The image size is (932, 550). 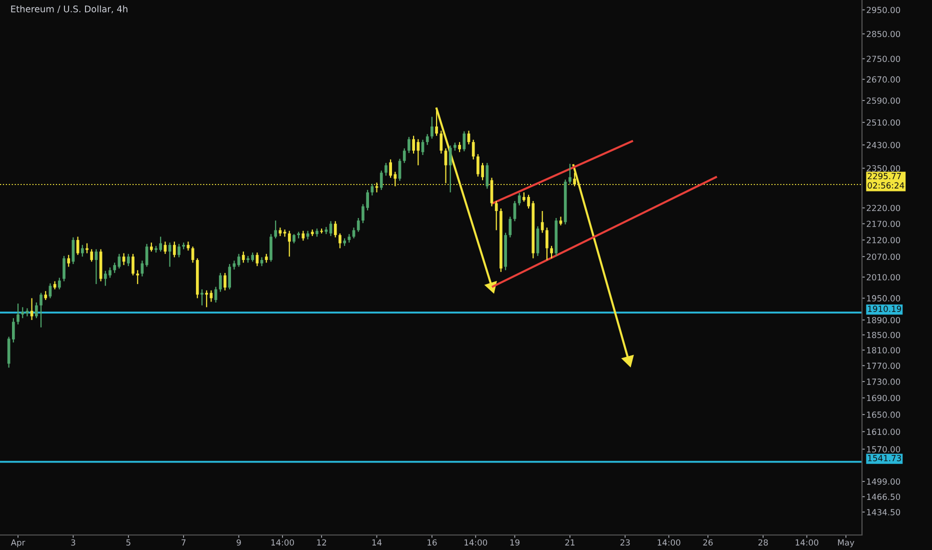 What do you see at coordinates (238, 542) in the screenshot?
I see `x-tick-label: 9` at bounding box center [238, 542].